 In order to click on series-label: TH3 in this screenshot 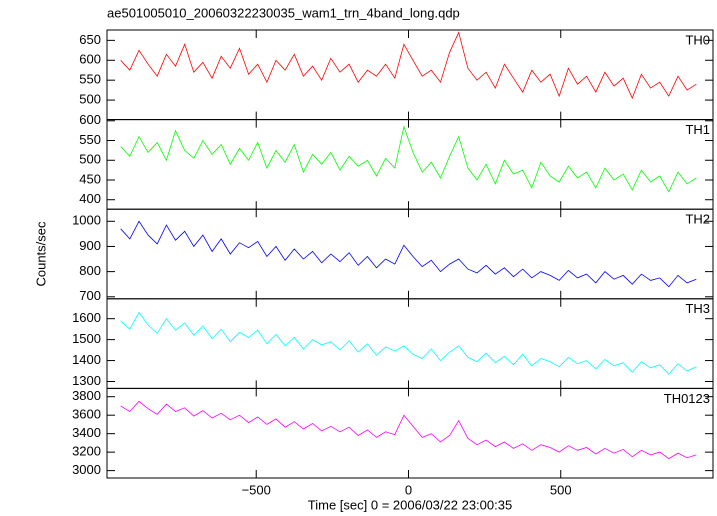, I will do `click(697, 308)`.